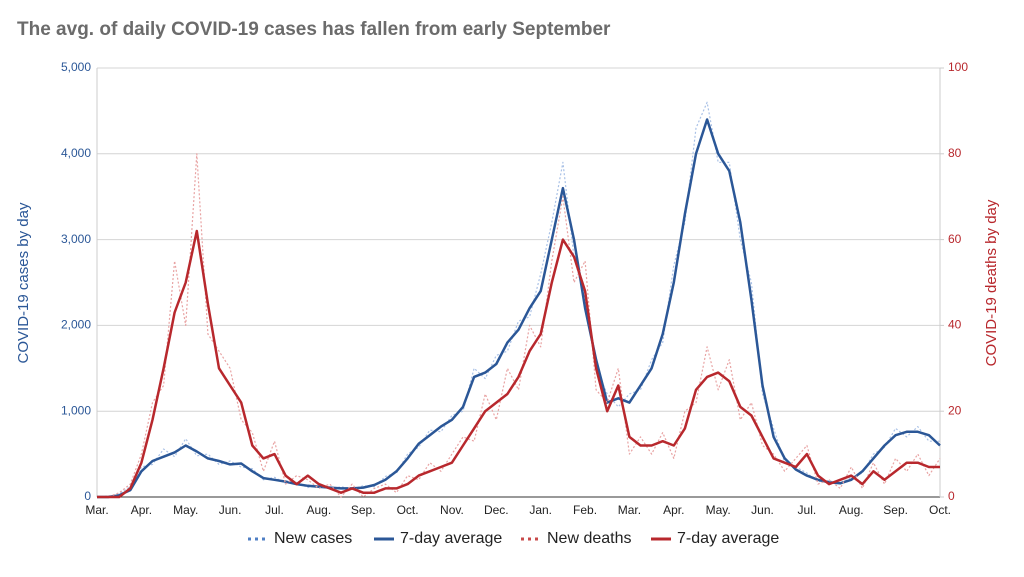  I want to click on y2-tick-label: 100, so click(958, 67).